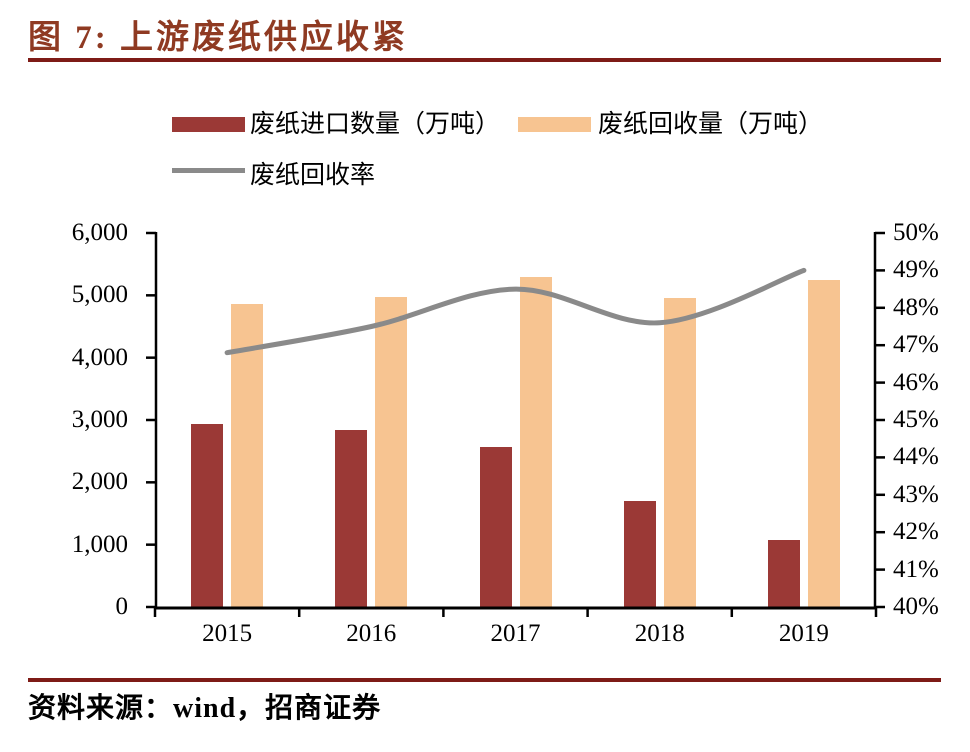 The width and height of the screenshot is (970, 752). Describe the element at coordinates (99, 419) in the screenshot. I see `y-axis-label-left: 3,000` at that location.